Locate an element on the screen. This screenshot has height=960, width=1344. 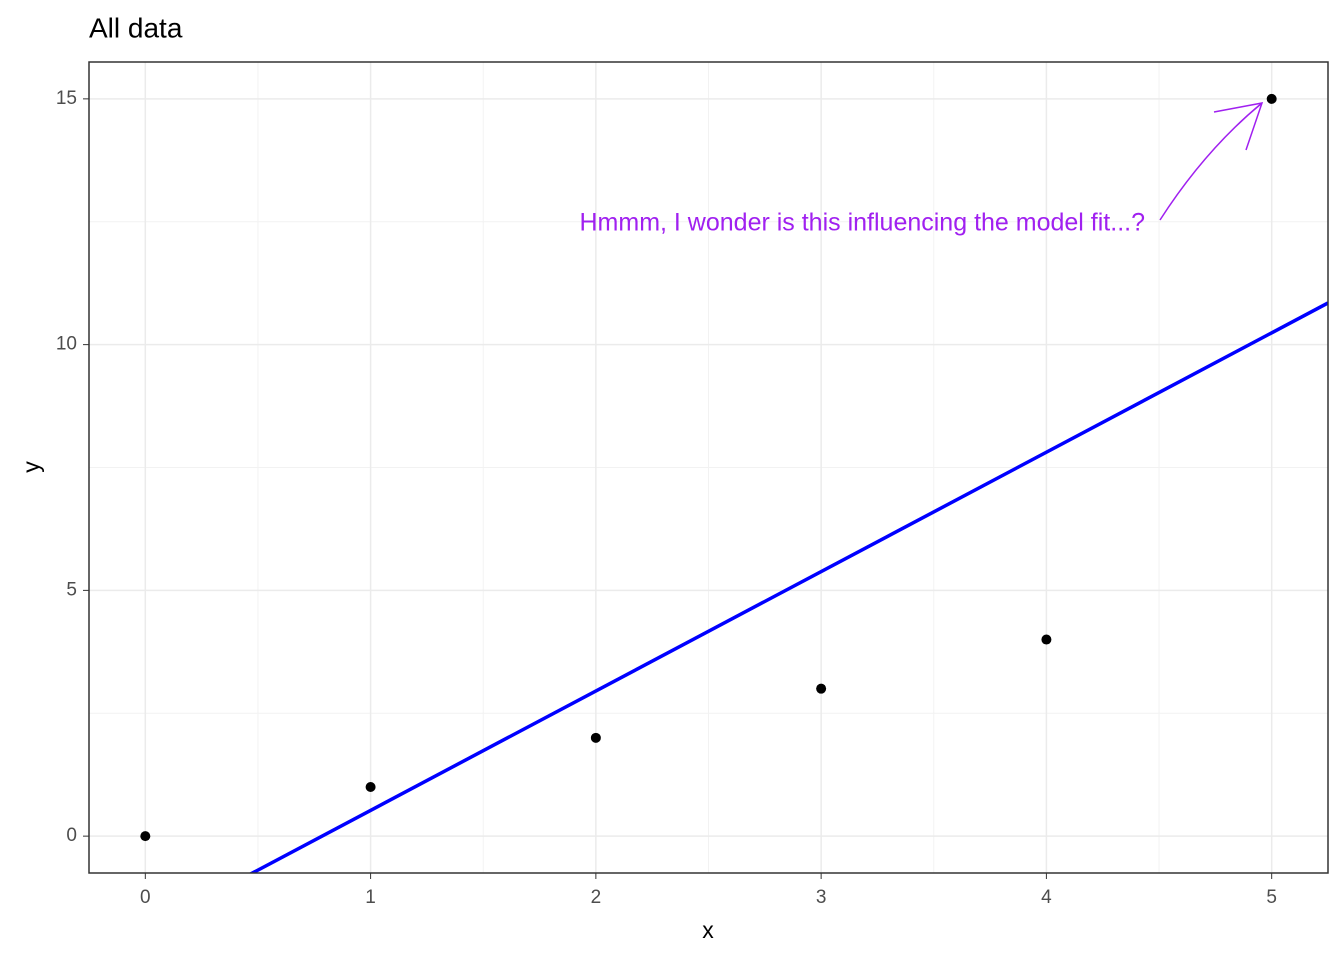
x-tick-label: 3 is located at coordinates (821, 897).